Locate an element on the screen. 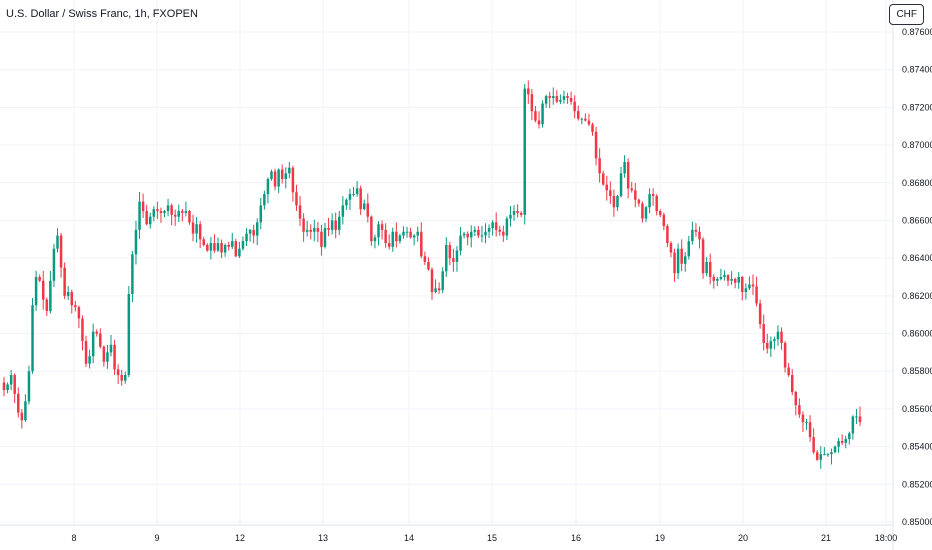 The image size is (932, 550). y-tick-label: 0.86400 is located at coordinates (917, 258).